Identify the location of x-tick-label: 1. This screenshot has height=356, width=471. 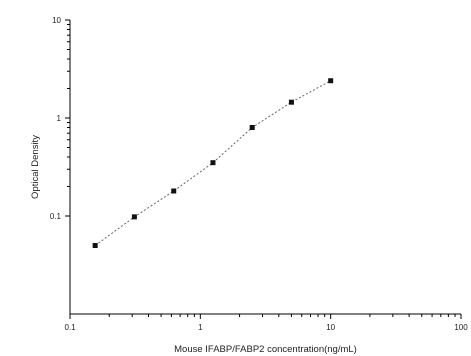
(200, 327).